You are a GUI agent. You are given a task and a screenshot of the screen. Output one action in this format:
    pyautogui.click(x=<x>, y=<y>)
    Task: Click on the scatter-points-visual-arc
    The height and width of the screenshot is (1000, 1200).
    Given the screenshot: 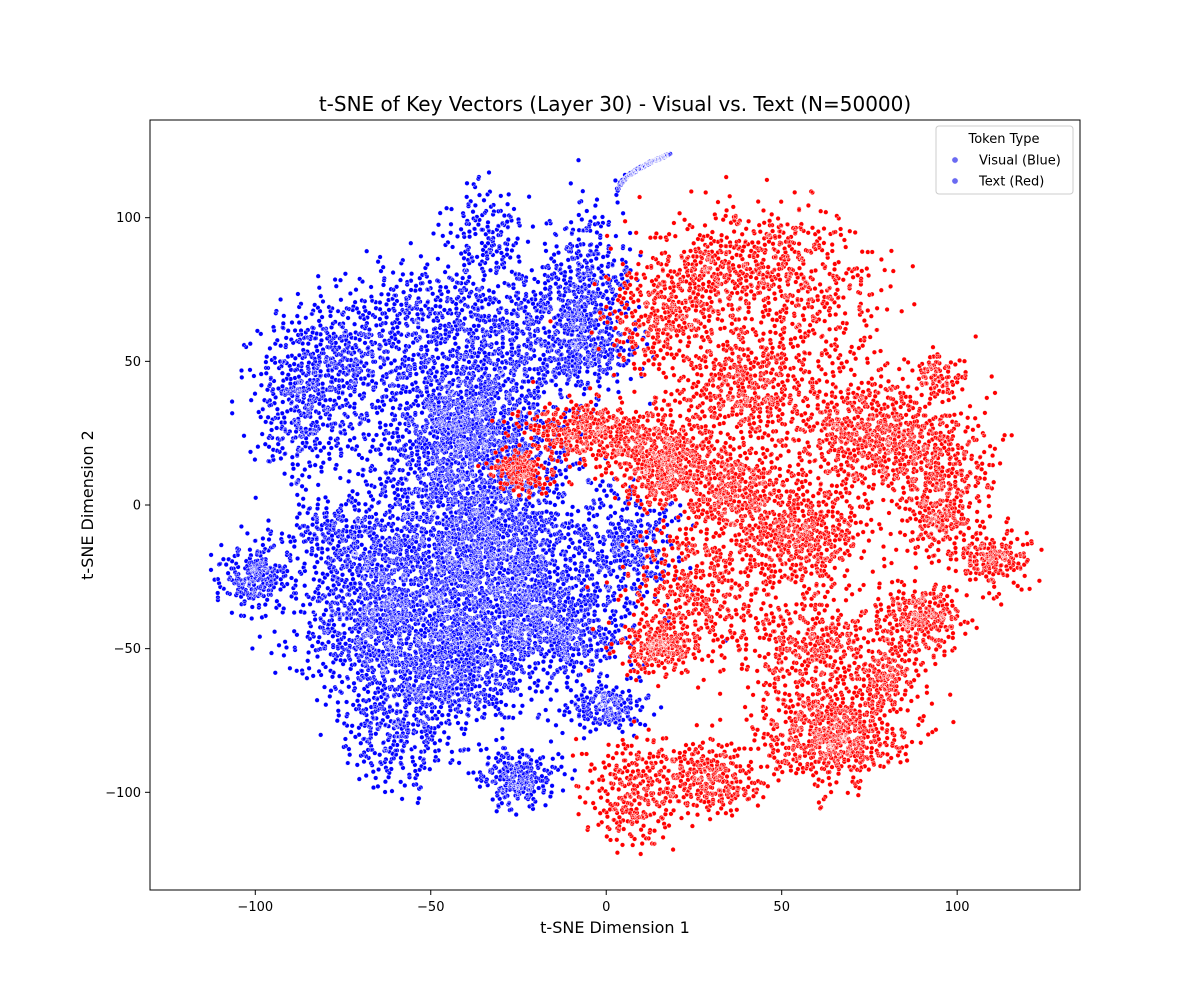 What is the action you would take?
    pyautogui.click(x=643, y=174)
    